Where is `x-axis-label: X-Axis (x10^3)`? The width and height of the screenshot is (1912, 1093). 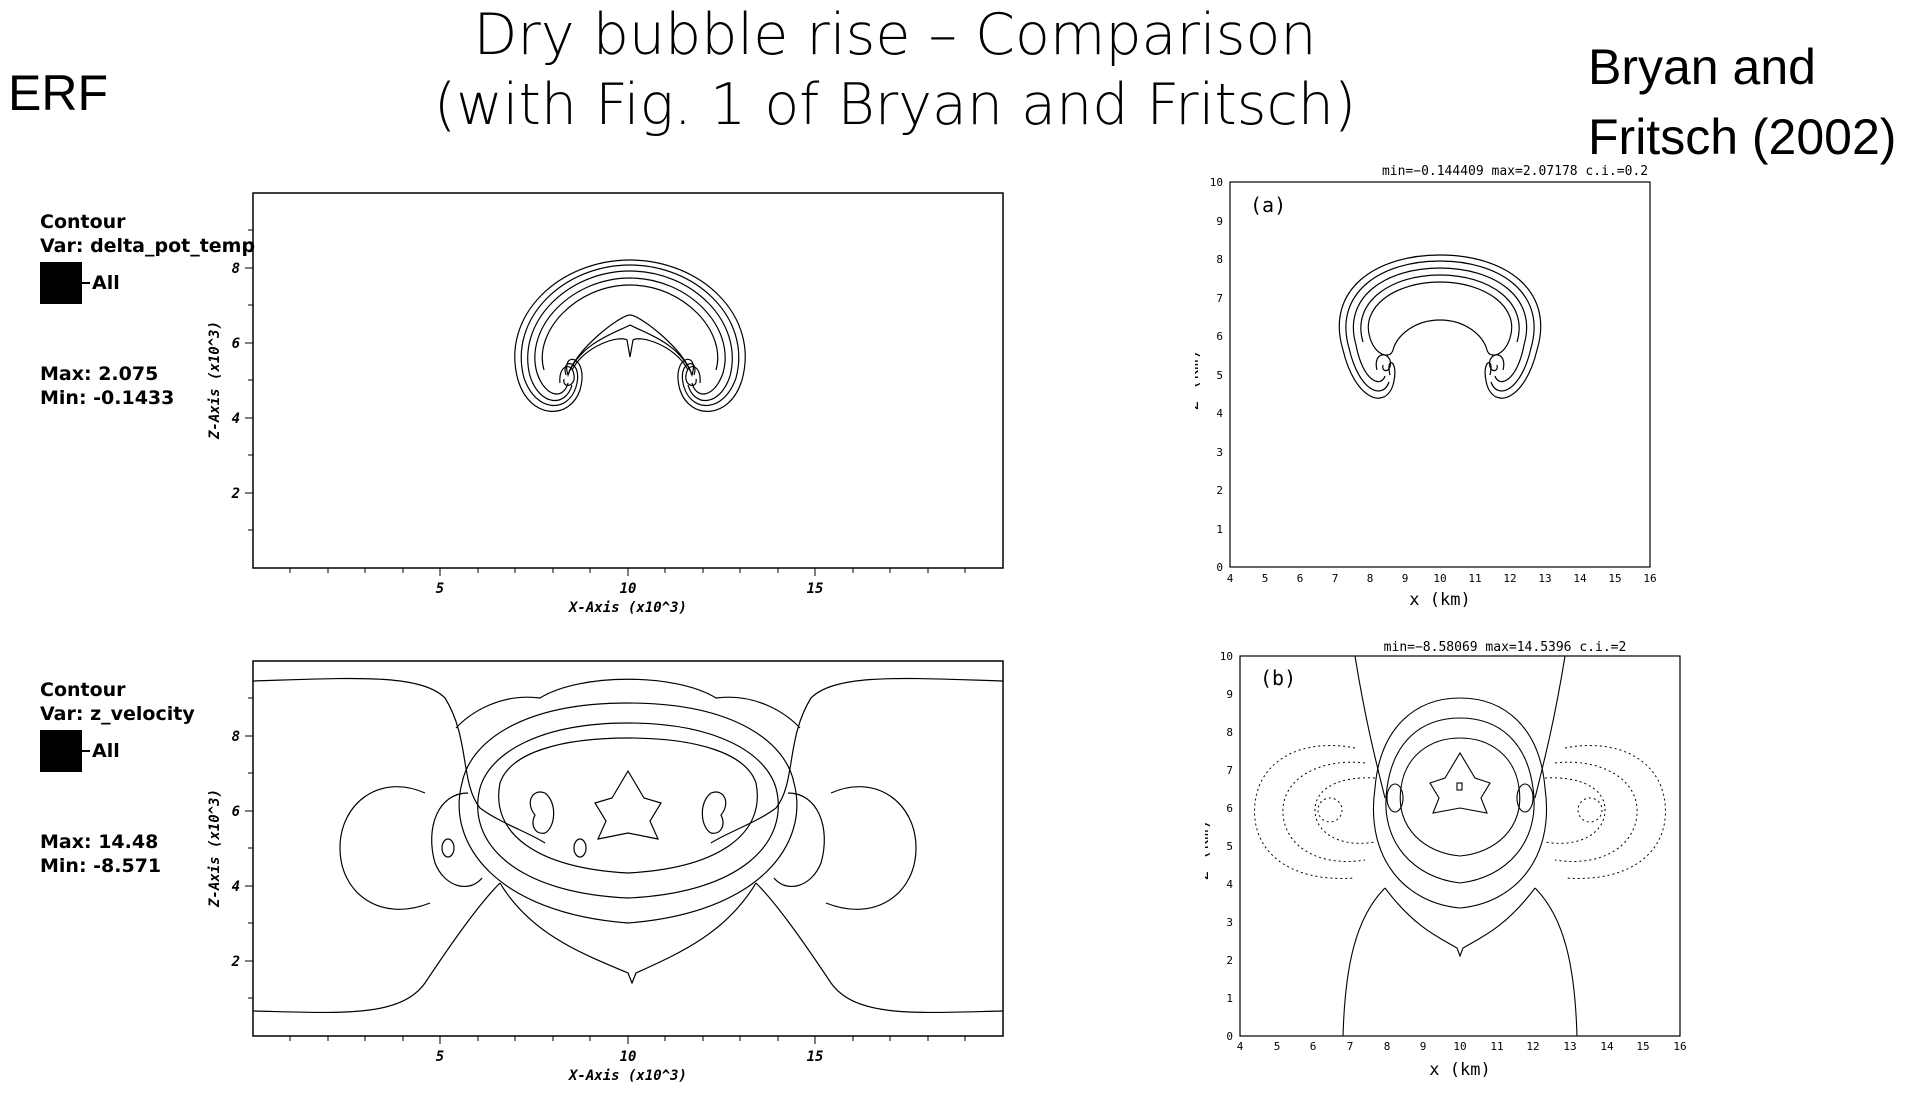 x-axis-label: X-Axis (x10^3) is located at coordinates (627, 608).